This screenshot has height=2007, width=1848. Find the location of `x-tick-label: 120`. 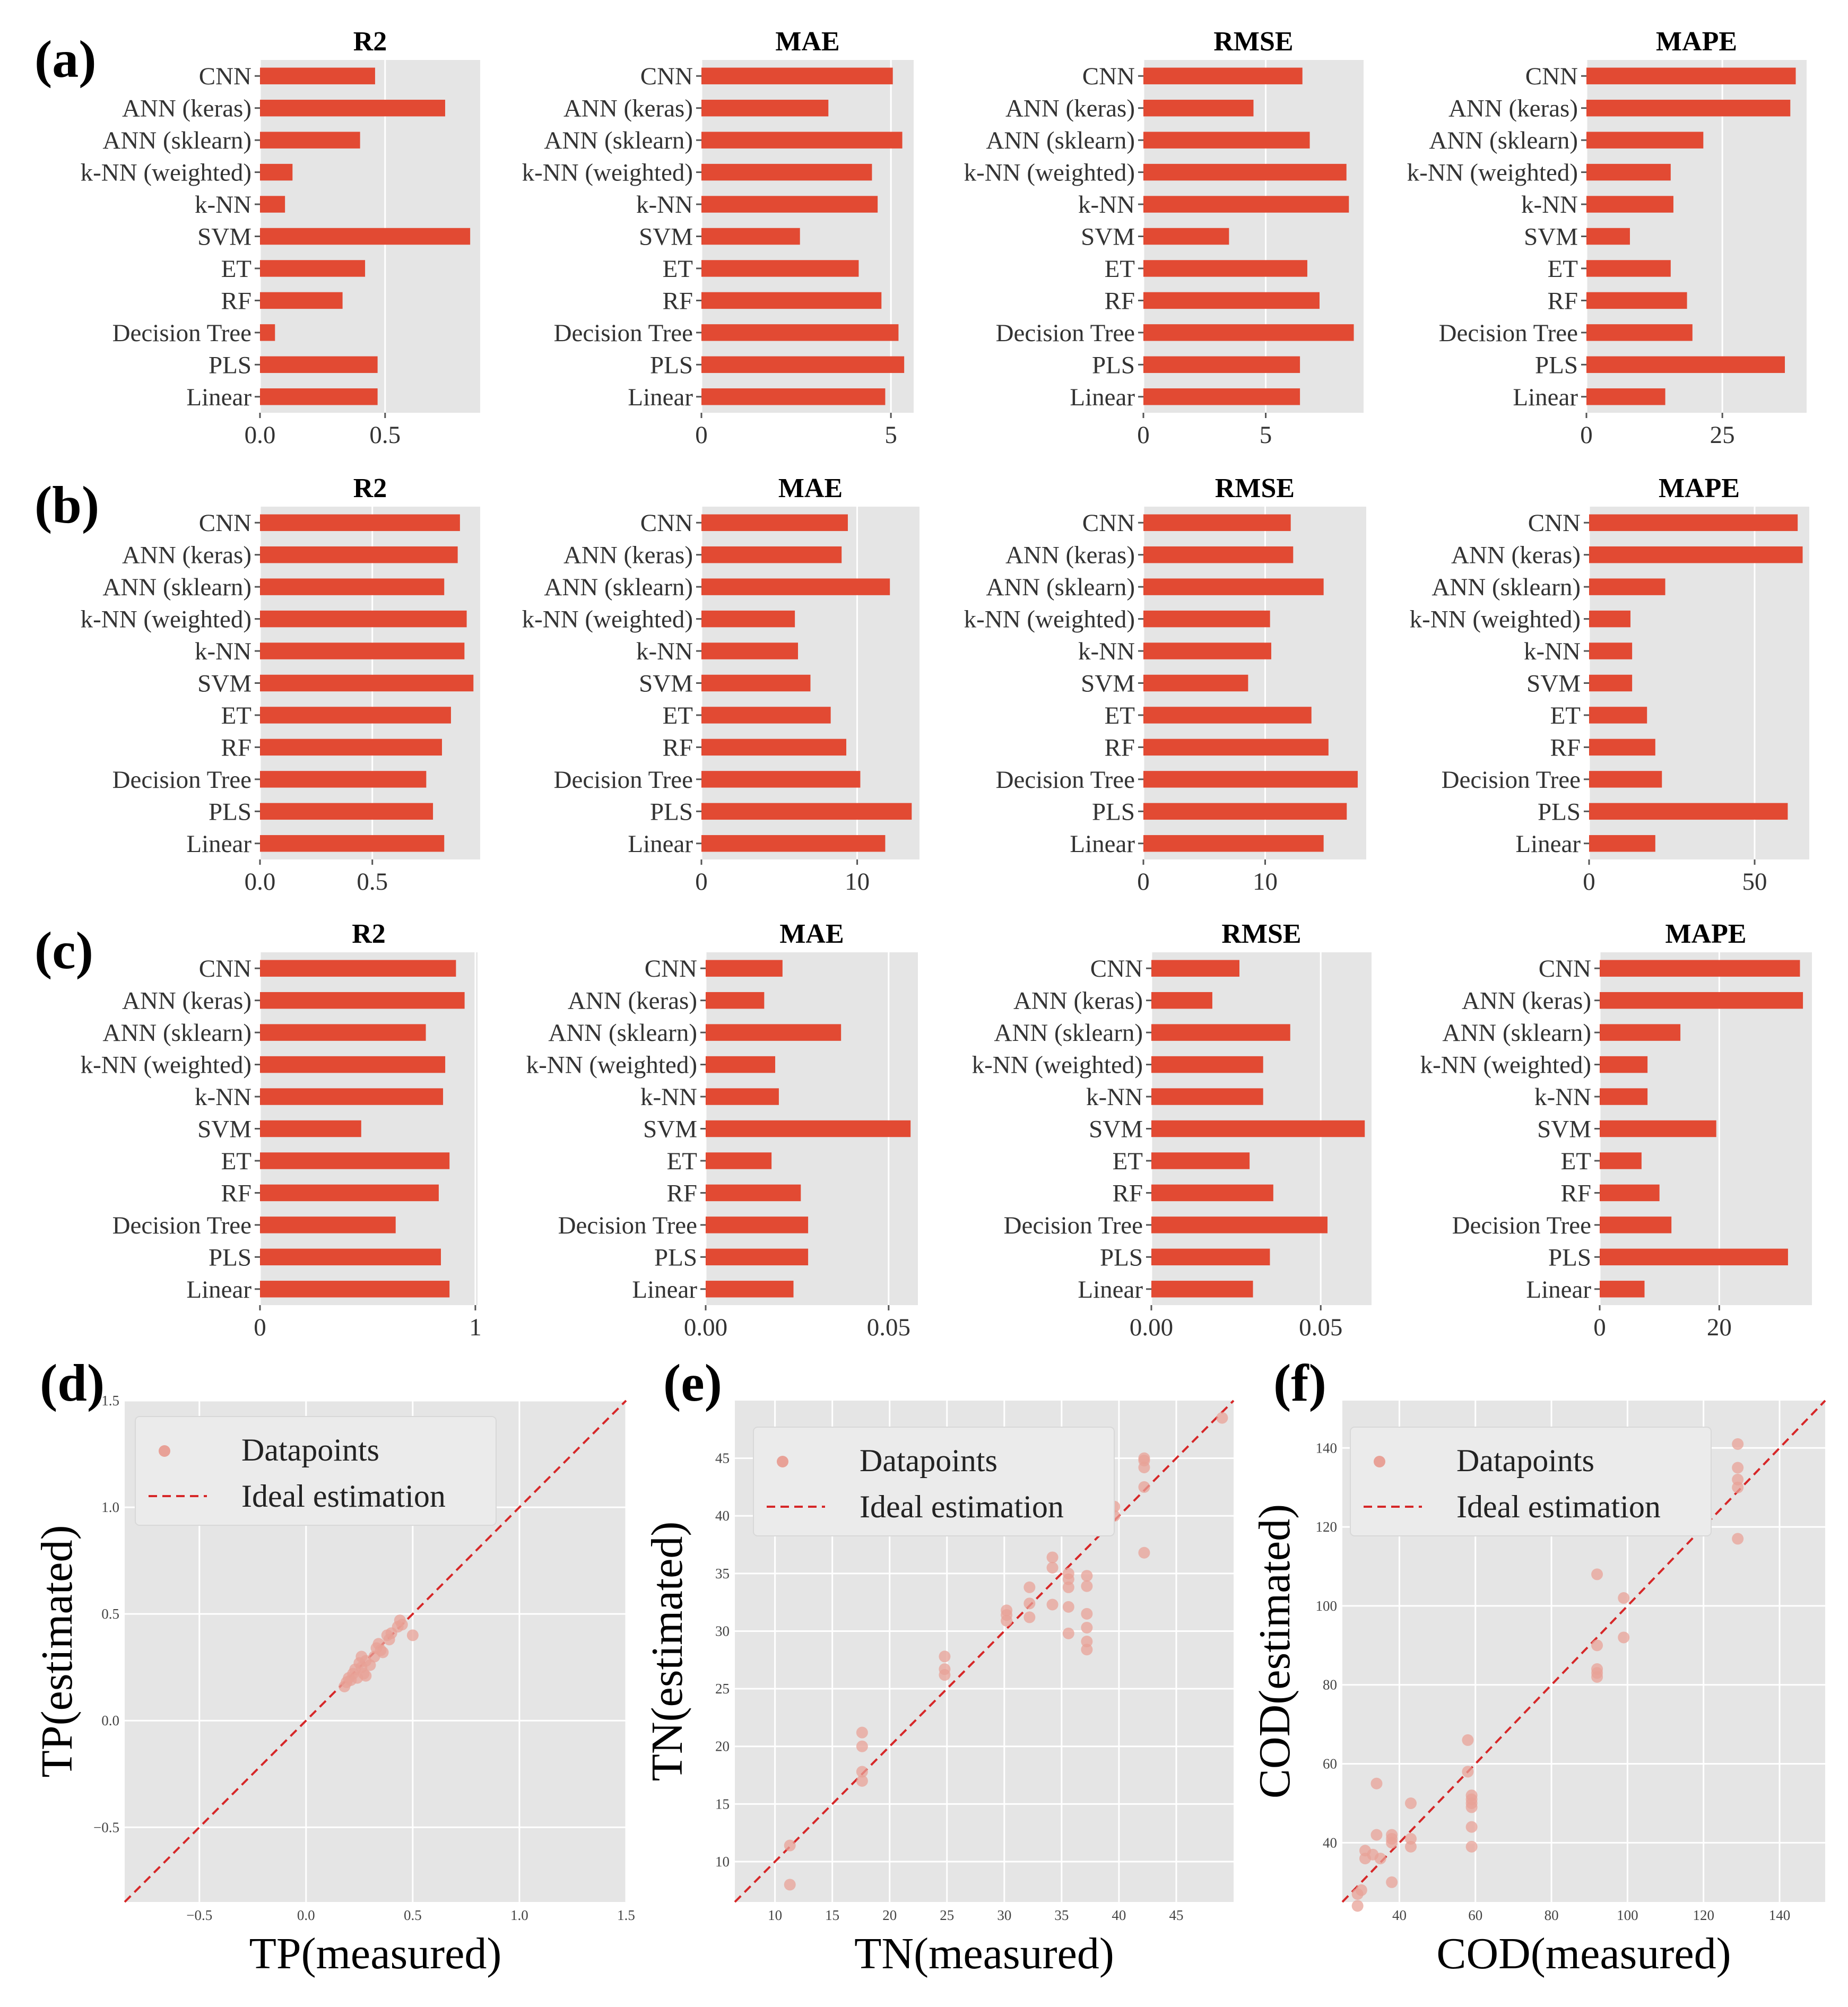

x-tick-label: 120 is located at coordinates (1703, 1915).